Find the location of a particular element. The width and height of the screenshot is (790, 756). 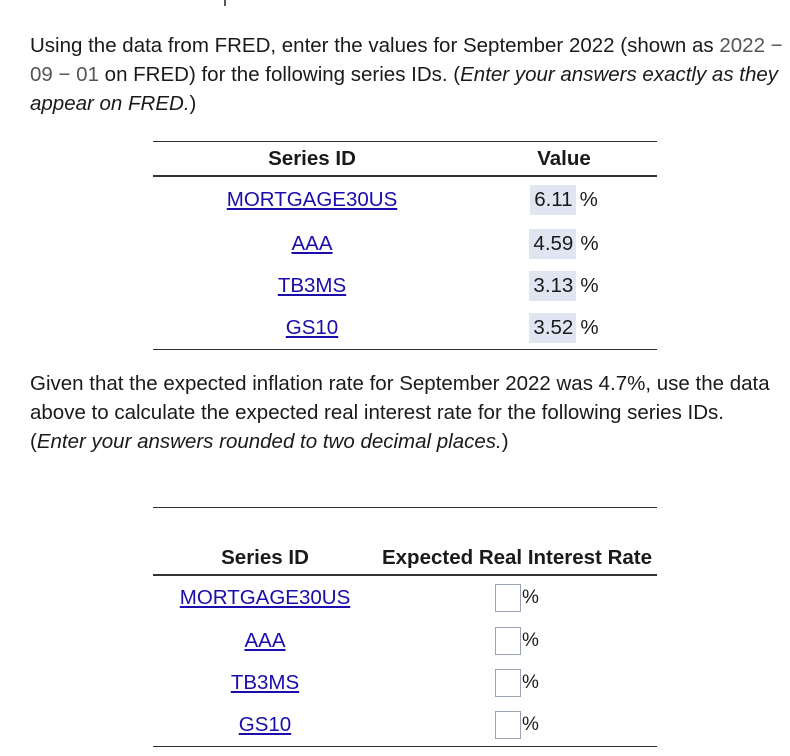

table-header-row: Series ID Expected Real Interest Rate is located at coordinates (405, 541).